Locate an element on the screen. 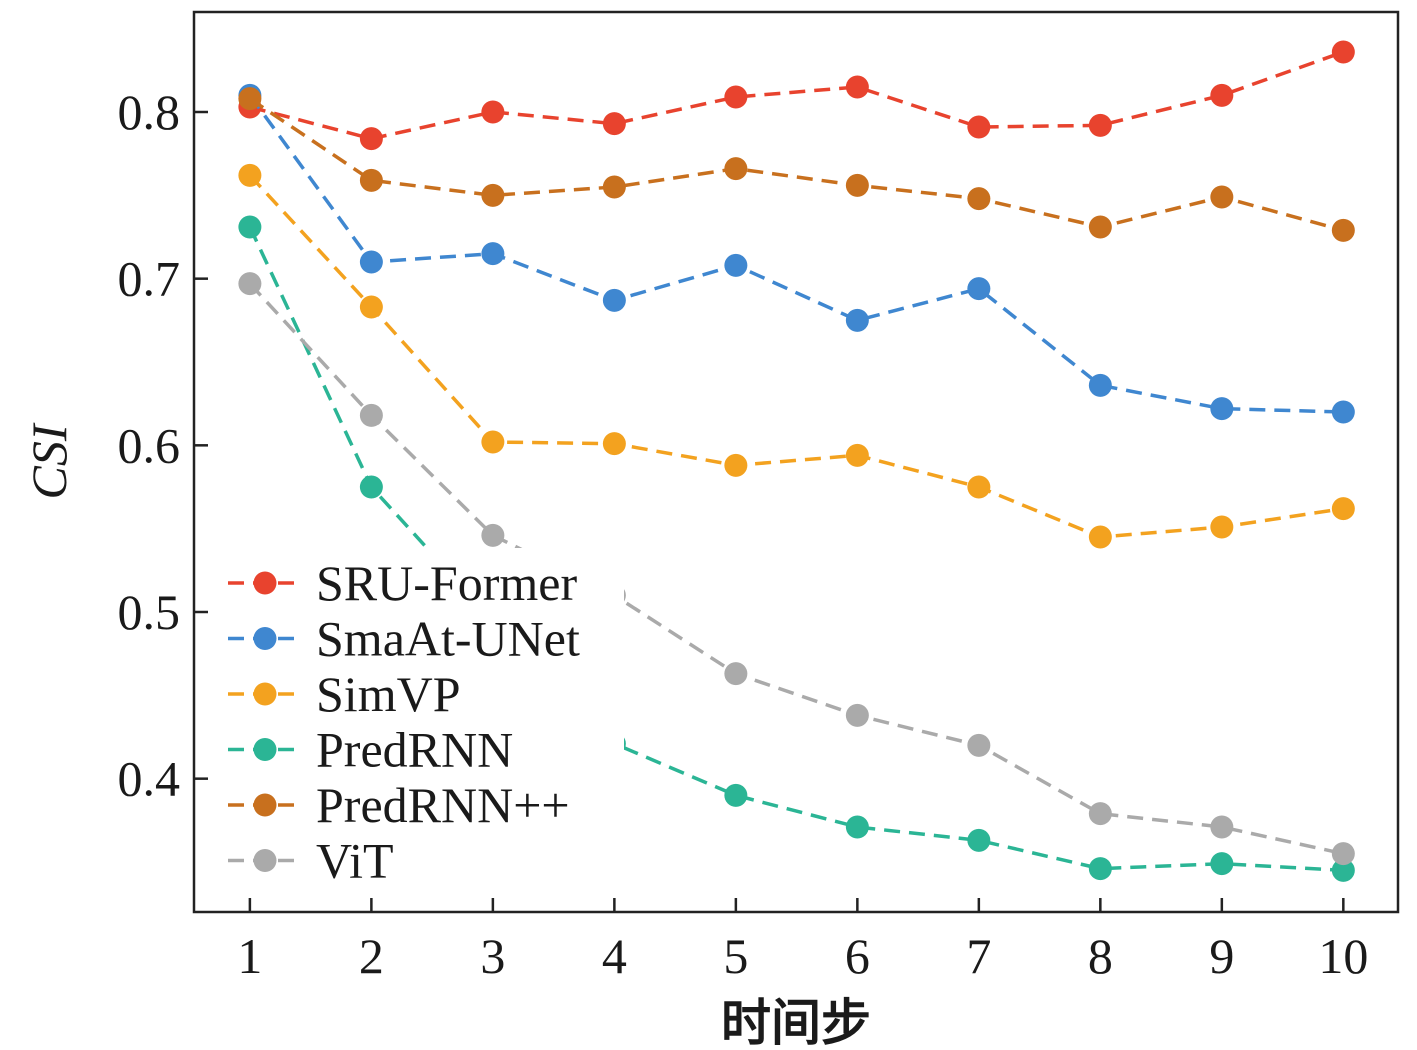  y-tick-label: 0.6 is located at coordinates (149, 445).